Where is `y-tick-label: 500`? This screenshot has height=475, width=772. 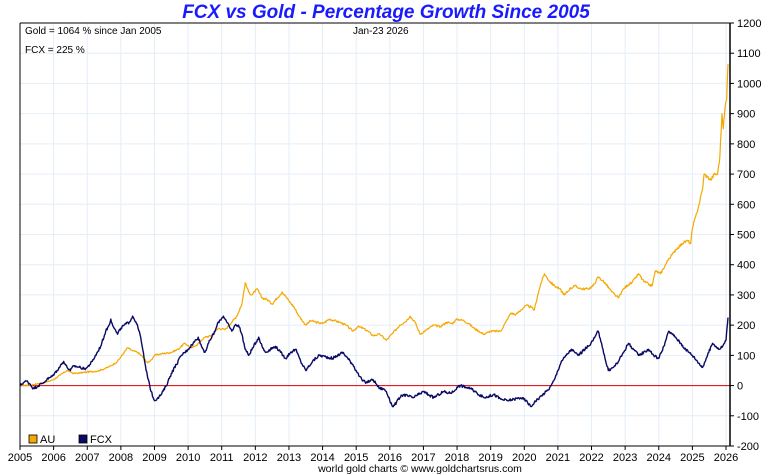 y-tick-label: 500 is located at coordinates (746, 236).